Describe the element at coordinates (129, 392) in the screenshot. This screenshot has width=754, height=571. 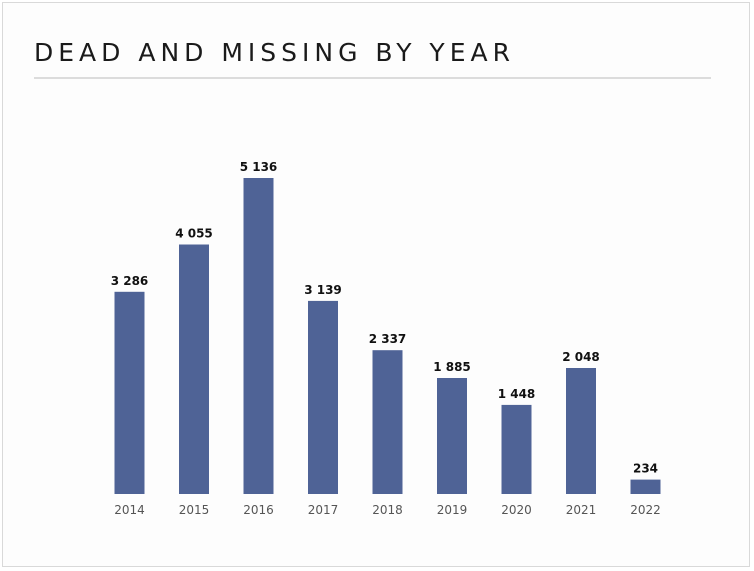
I see `bar-2014` at that location.